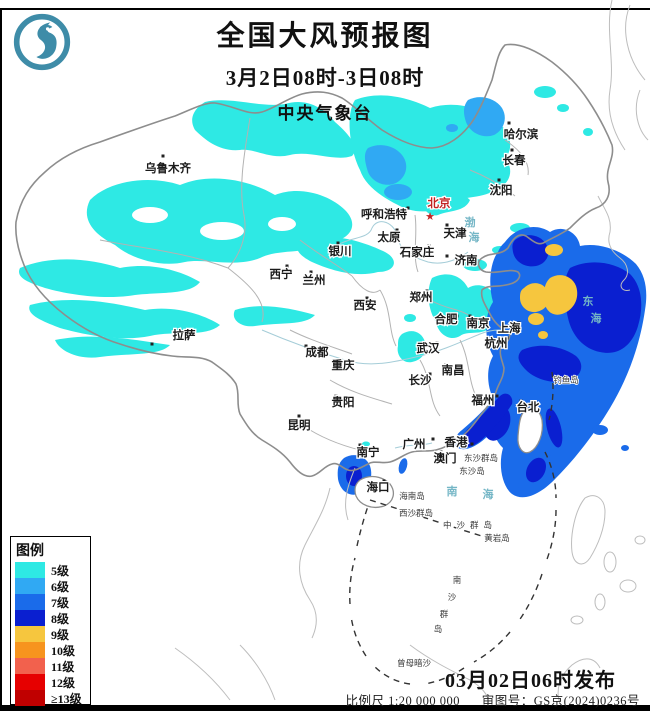 The width and height of the screenshot is (650, 711). Describe the element at coordinates (63, 666) in the screenshot. I see `legend-label: 11级` at that location.